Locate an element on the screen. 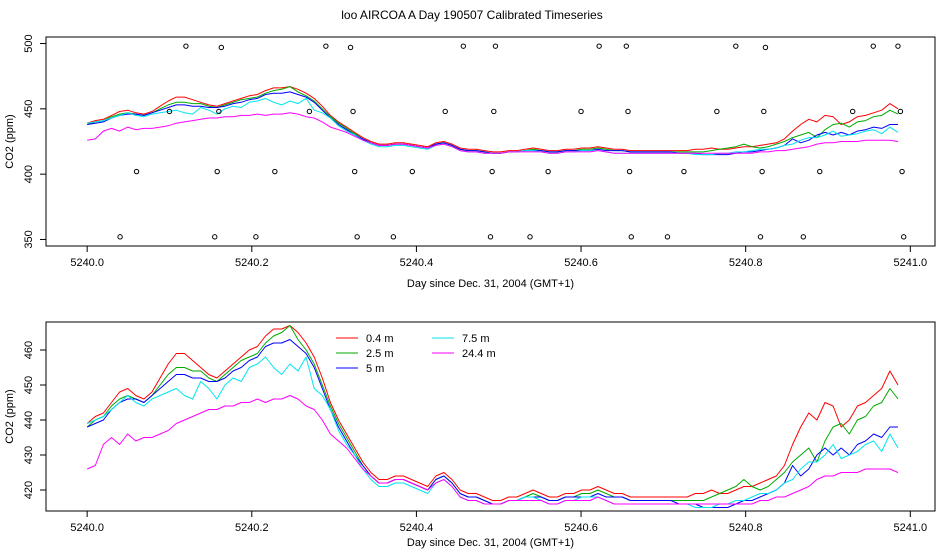 This screenshot has width=950, height=555. y-tick-label: 400 is located at coordinates (29, 174).